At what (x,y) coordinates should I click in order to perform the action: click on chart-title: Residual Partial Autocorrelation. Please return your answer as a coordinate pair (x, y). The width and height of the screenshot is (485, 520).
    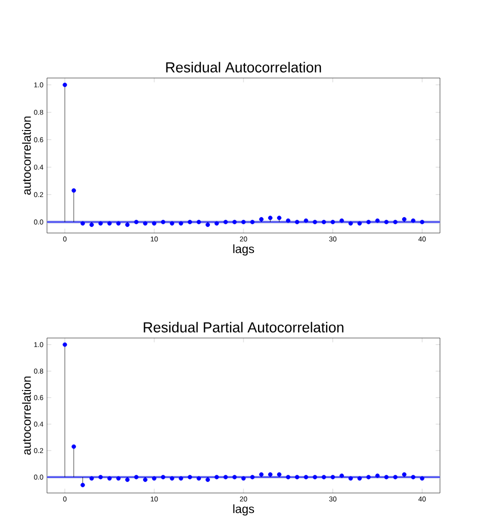
    Looking at the image, I should click on (244, 327).